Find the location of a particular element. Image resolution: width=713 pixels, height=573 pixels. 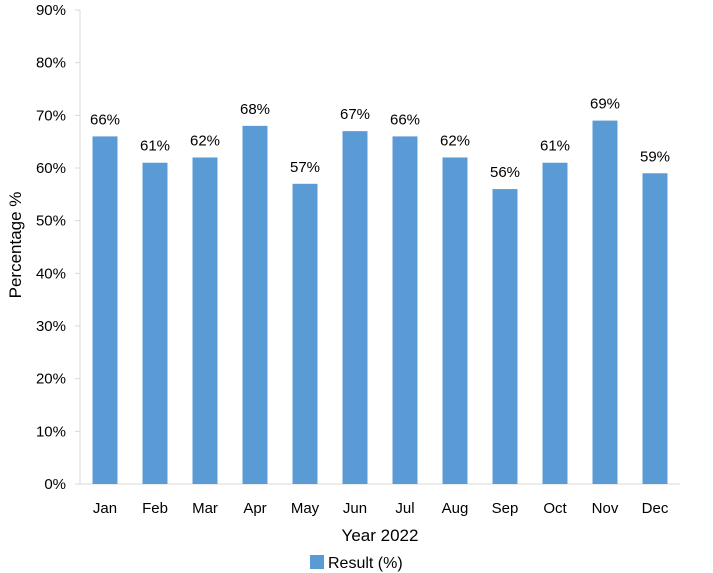

legend: Result (%) is located at coordinates (356, 563).